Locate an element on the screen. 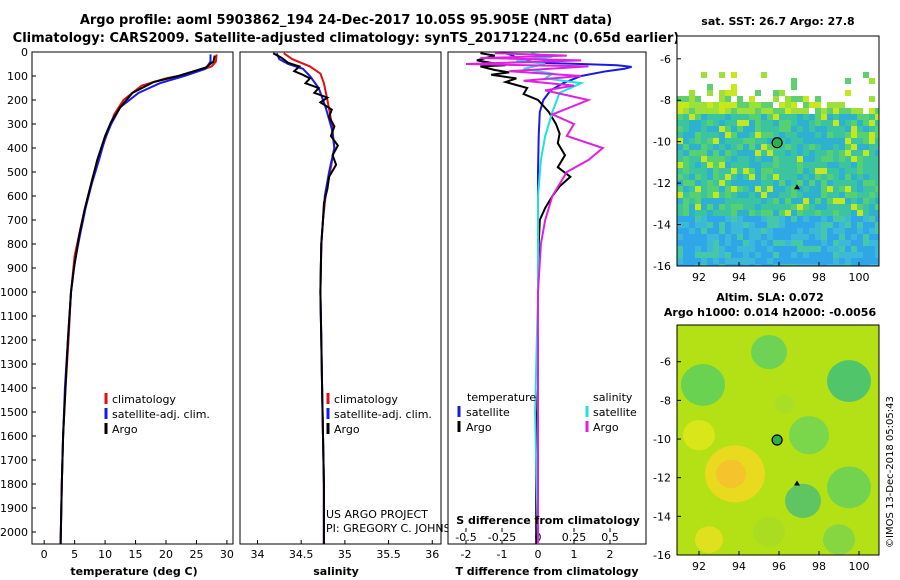 This screenshot has width=900, height=580. y-tick-label: 1200 is located at coordinates (14, 340).